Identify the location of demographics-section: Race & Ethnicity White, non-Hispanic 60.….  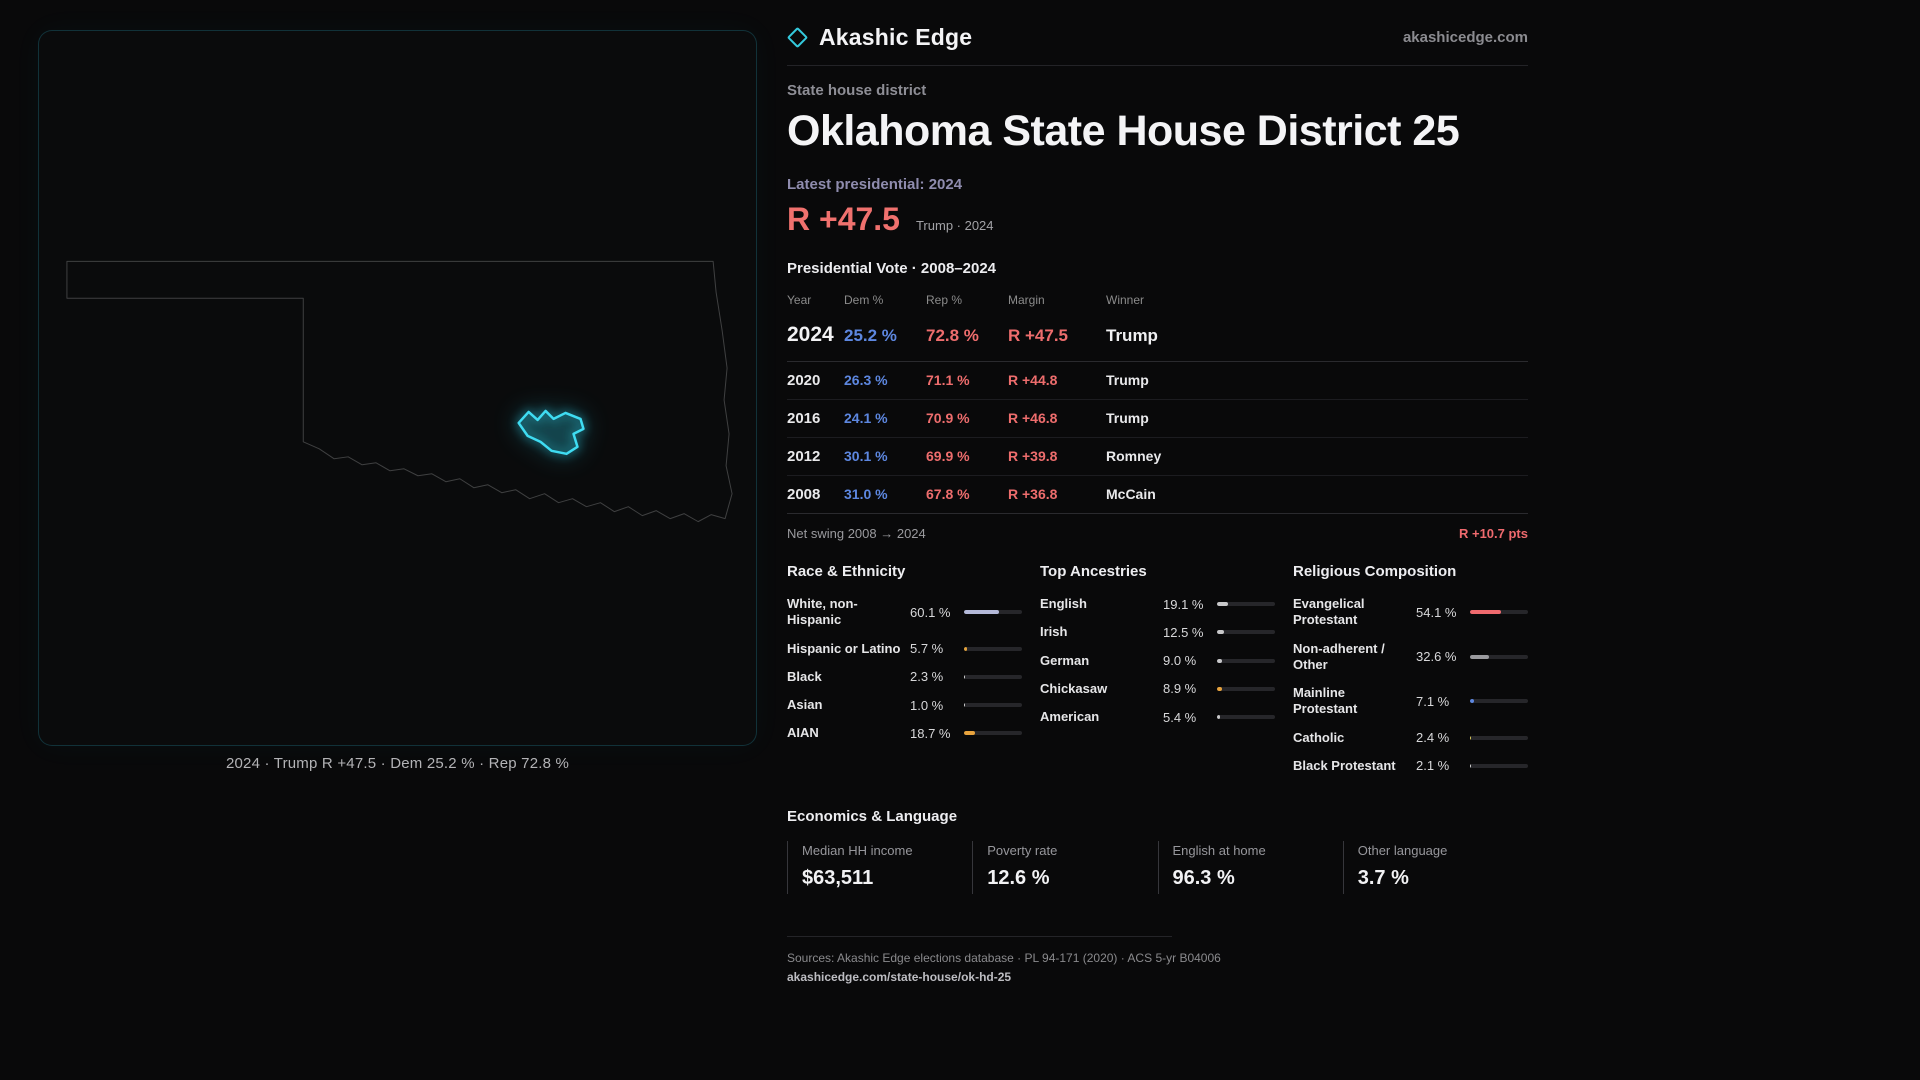
(1157, 671).